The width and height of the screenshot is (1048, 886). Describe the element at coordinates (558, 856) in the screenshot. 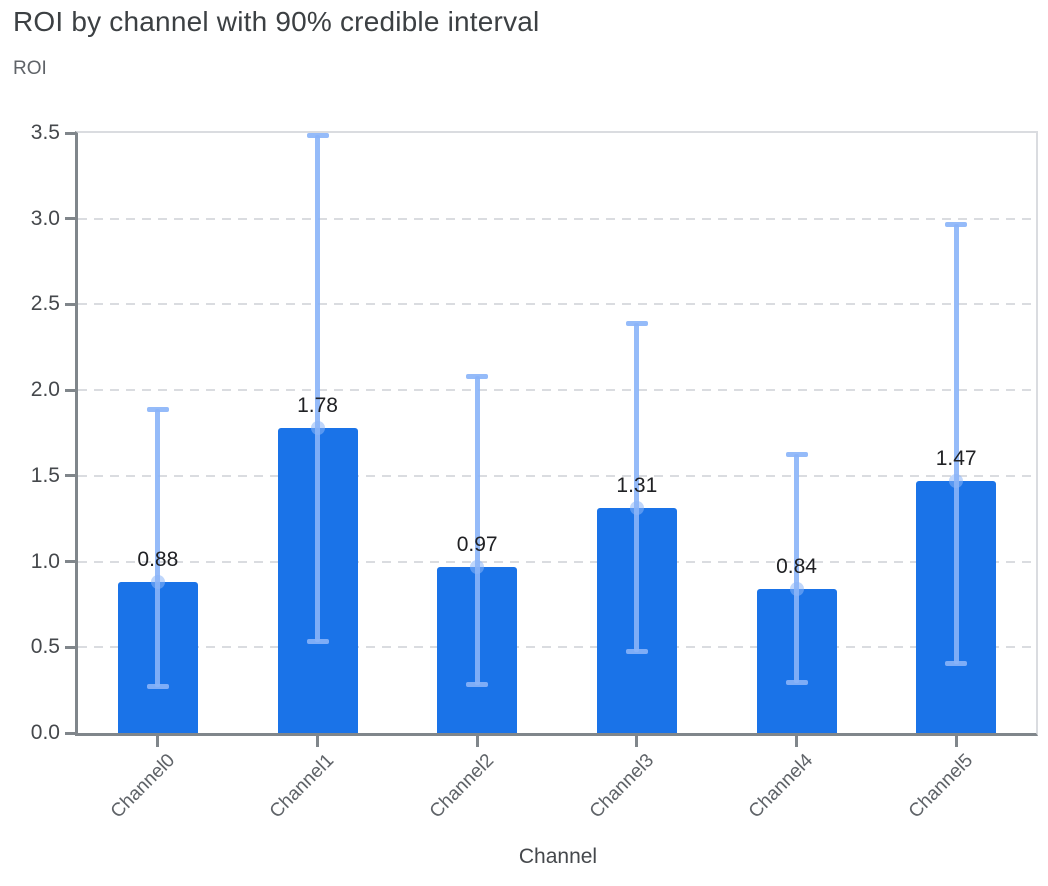

I see `x-axis-title: Channel` at that location.